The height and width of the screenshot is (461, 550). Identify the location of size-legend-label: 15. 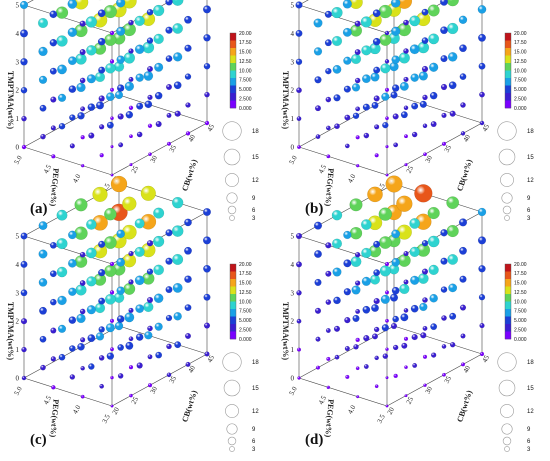
(255, 389).